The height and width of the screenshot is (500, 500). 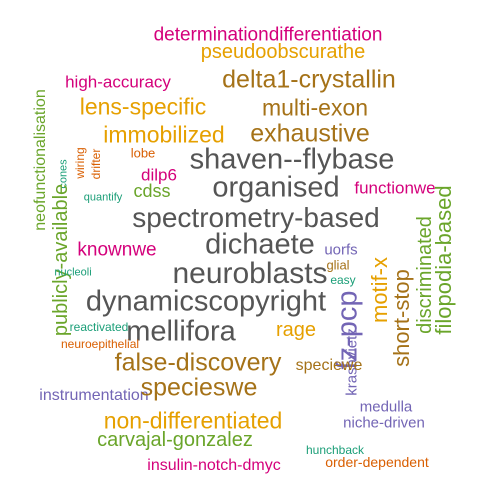 I want to click on word-filopodia-based: filopodia-based, so click(x=443, y=260).